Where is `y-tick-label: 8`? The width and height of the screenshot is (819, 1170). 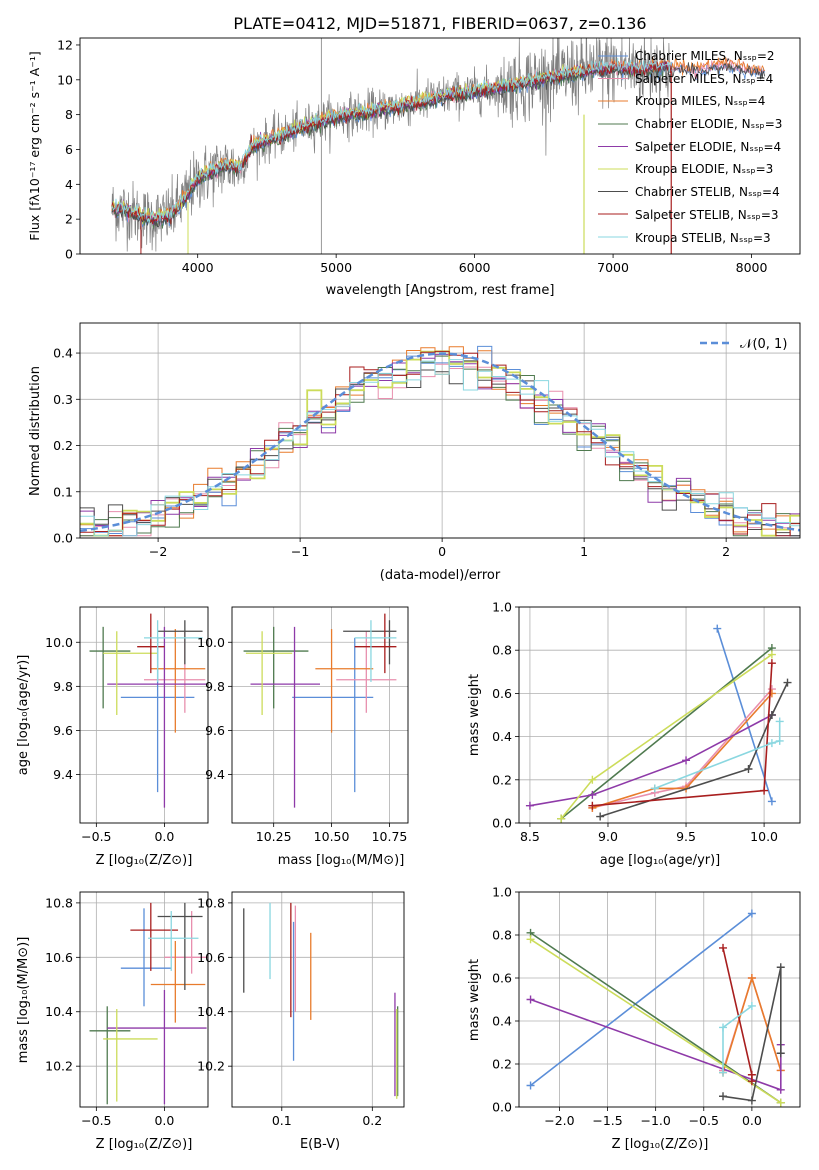
y-tick-label: 8 is located at coordinates (69, 114).